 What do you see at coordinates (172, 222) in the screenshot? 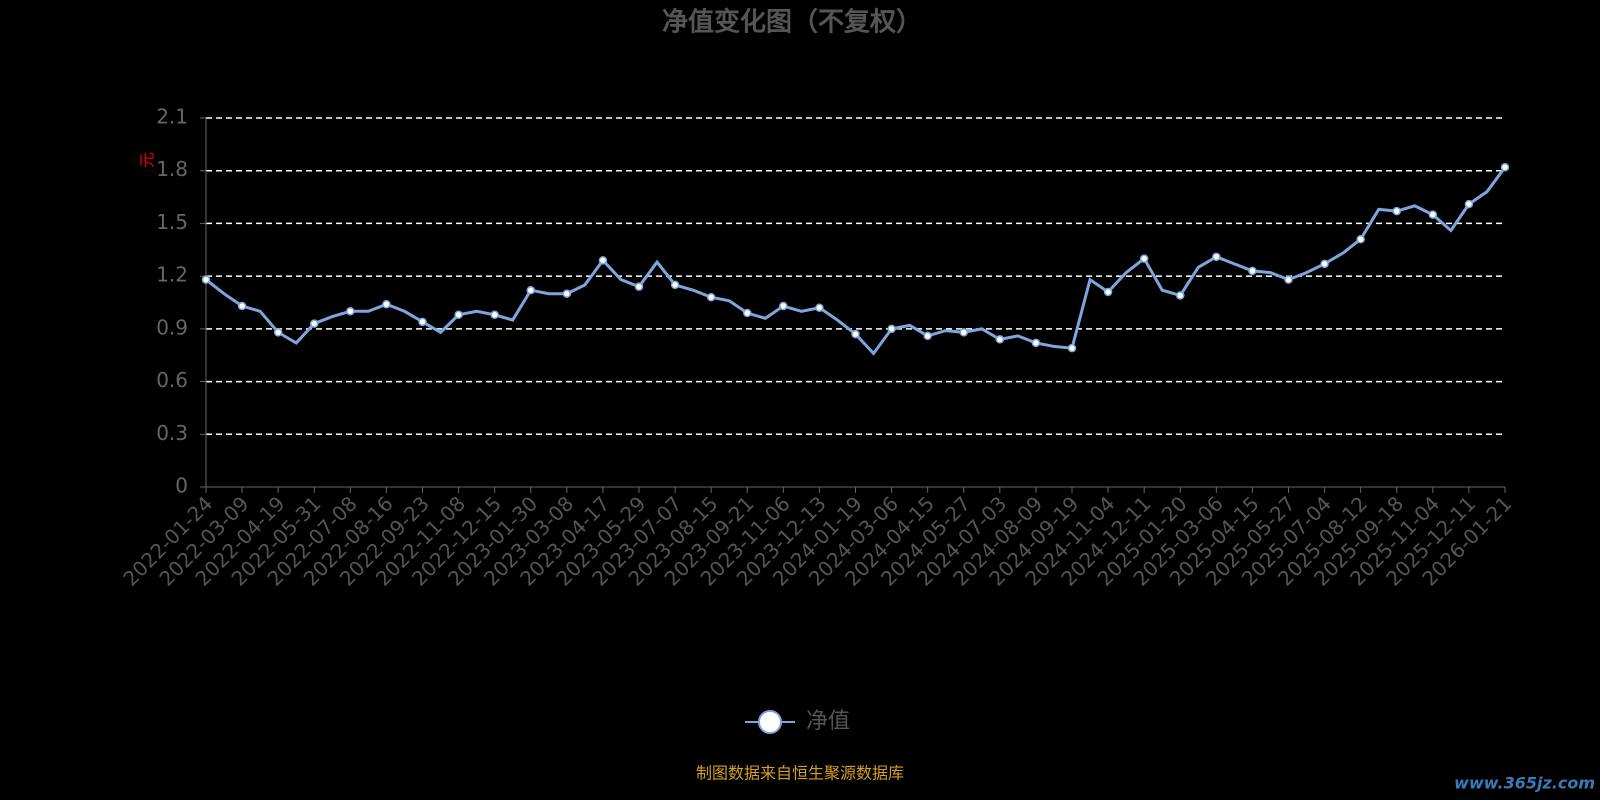
I see `y-tick-label: 1.5` at bounding box center [172, 222].